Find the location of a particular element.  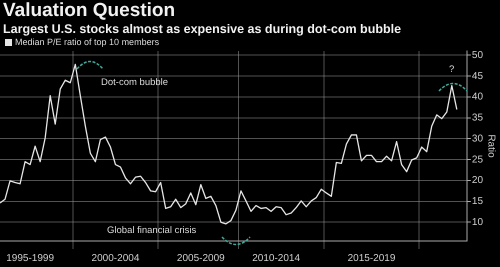

x-tick-label: 2015-2019 is located at coordinates (372, 258).